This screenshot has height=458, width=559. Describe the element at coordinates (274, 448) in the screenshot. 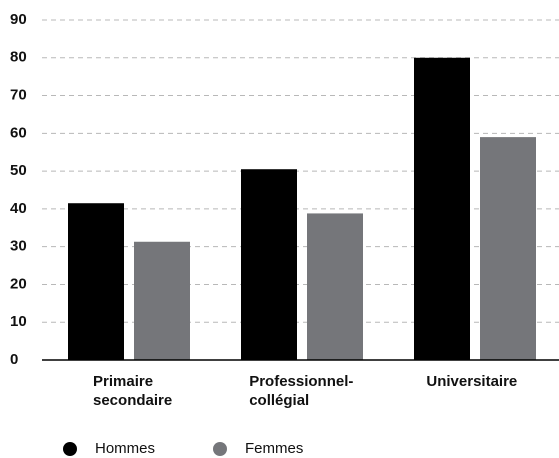

I see `legend-label: Femmes` at that location.